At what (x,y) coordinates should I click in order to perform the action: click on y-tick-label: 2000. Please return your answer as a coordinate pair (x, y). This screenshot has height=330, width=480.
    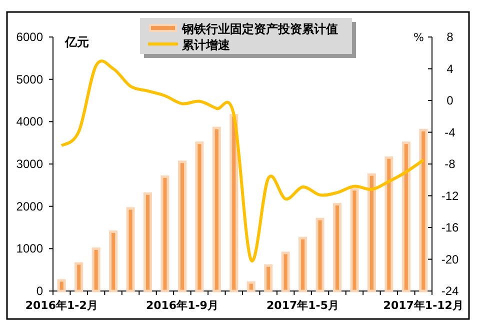
    Looking at the image, I should click on (30, 206).